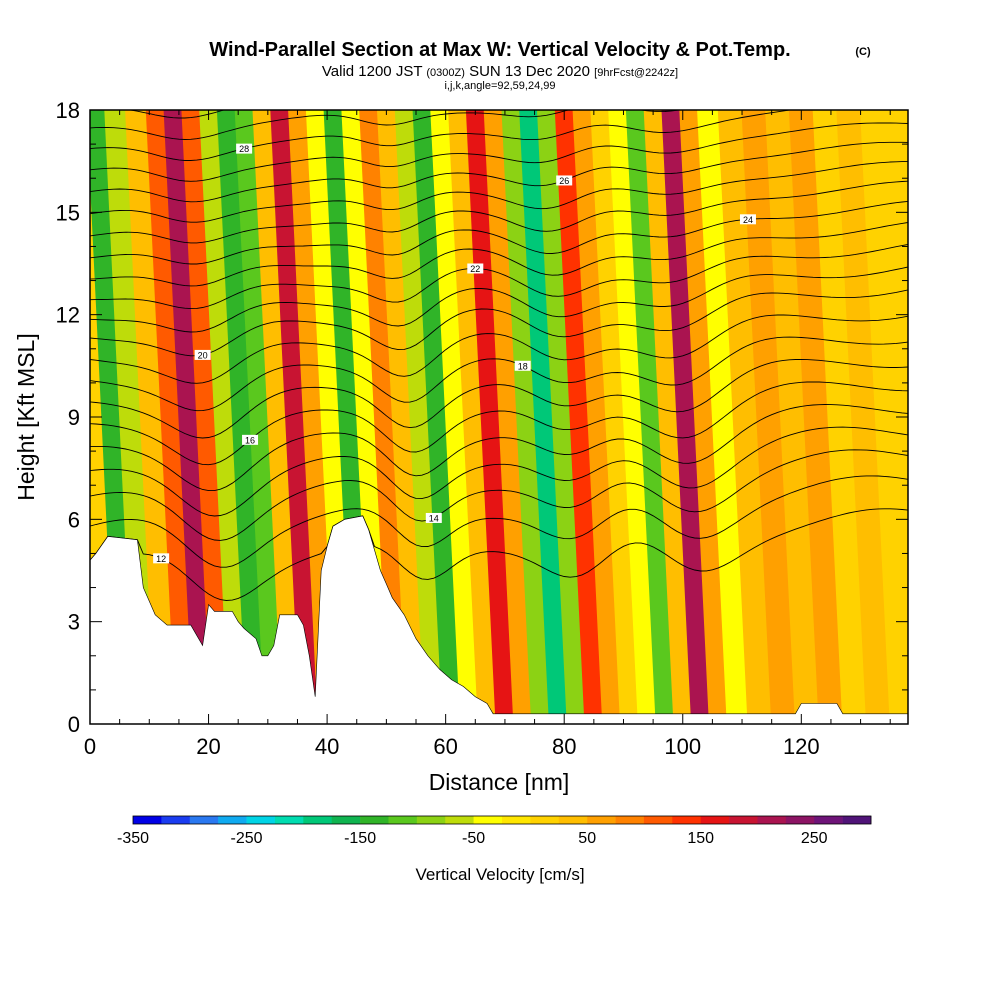  I want to click on colorbar-tick-label: -250, so click(246, 838).